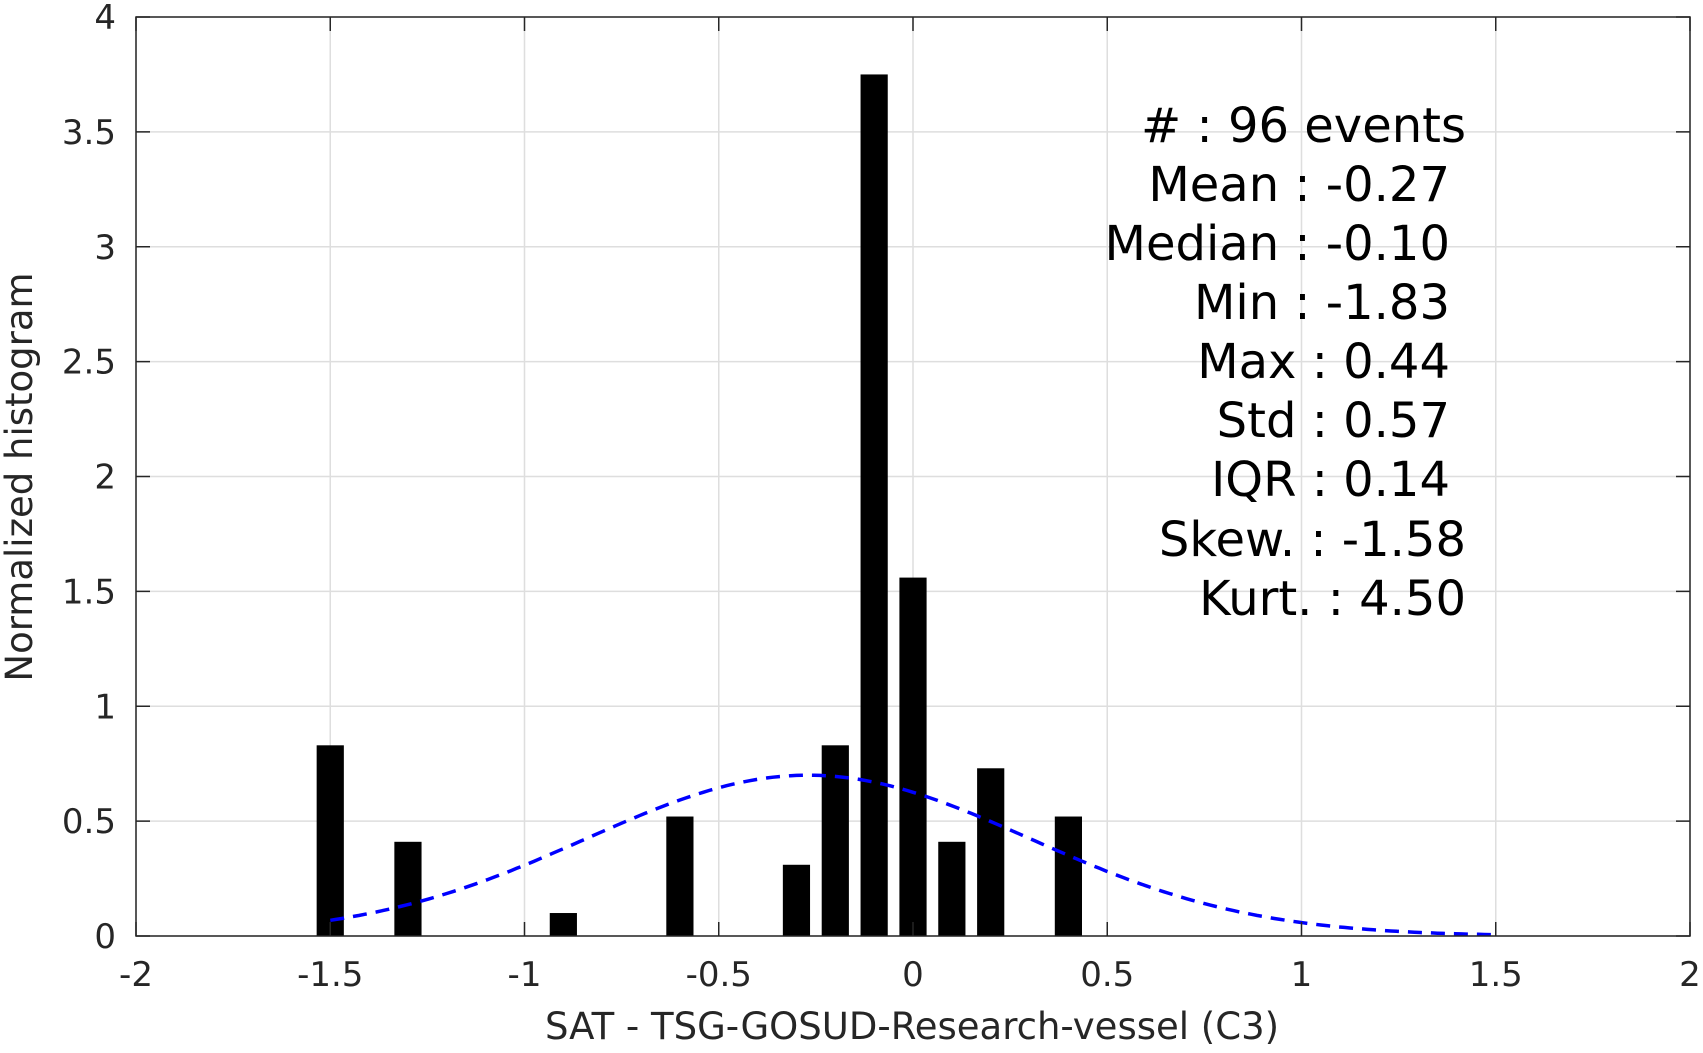 This screenshot has width=1703, height=1053. I want to click on y-axis-label: Normalized histogram, so click(20, 476).